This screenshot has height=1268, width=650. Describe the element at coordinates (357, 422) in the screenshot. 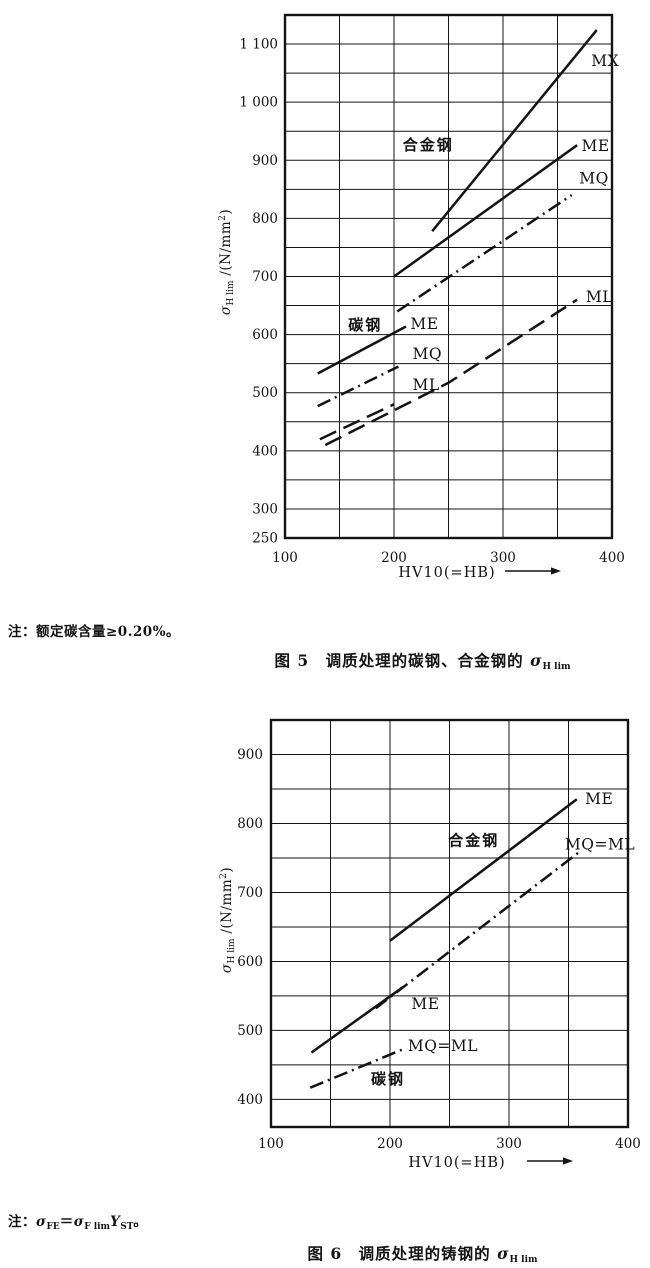

I see `series-line-碳钢-ML` at that location.